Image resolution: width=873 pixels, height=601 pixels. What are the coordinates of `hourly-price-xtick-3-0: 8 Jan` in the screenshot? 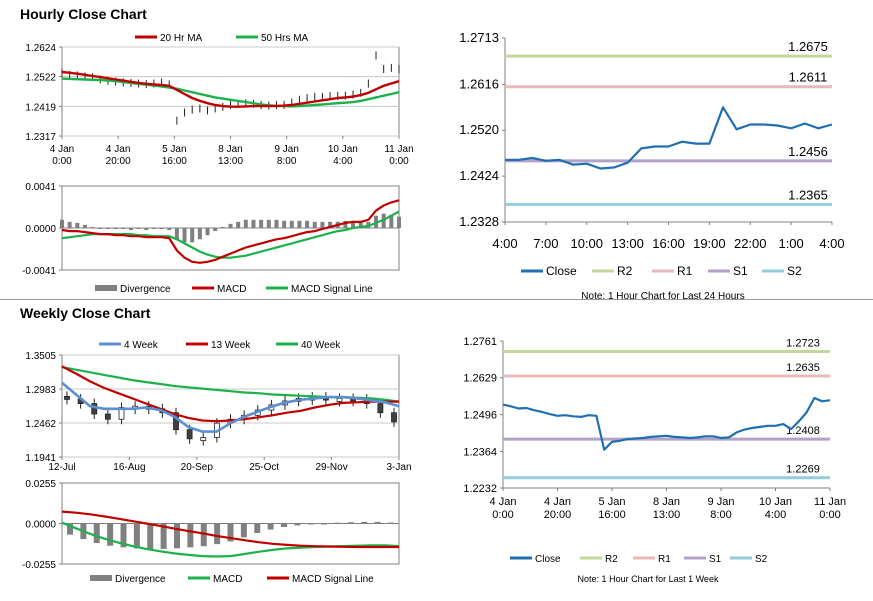 It's located at (230, 149).